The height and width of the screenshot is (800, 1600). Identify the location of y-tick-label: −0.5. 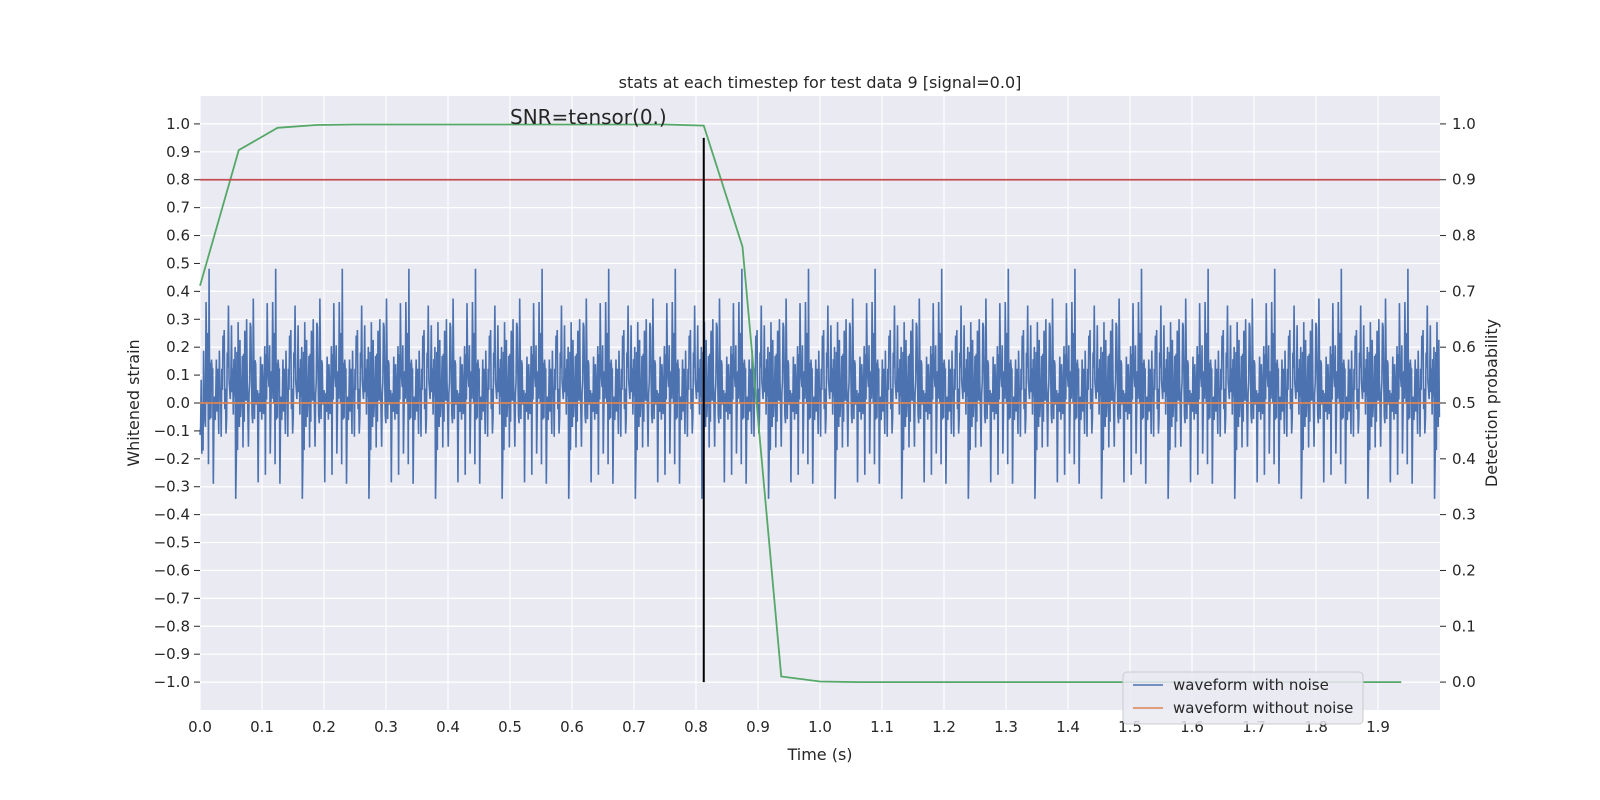
(172, 543).